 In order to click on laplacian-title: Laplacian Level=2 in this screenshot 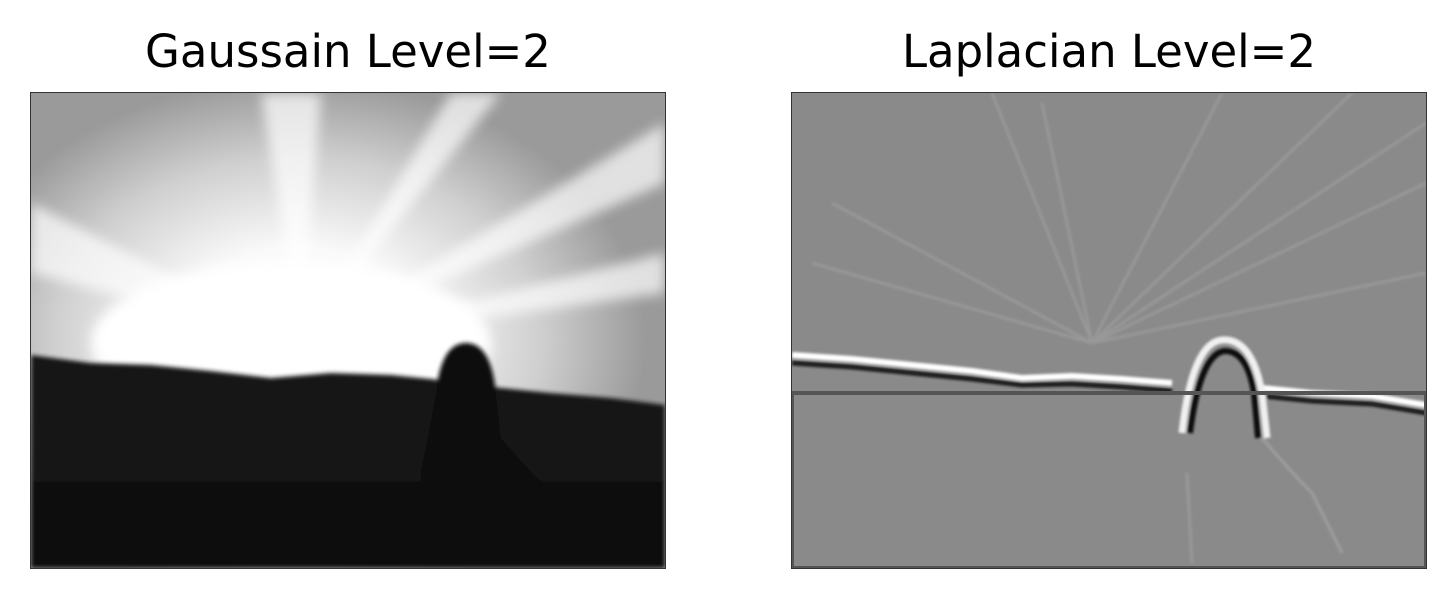, I will do `click(1109, 51)`.